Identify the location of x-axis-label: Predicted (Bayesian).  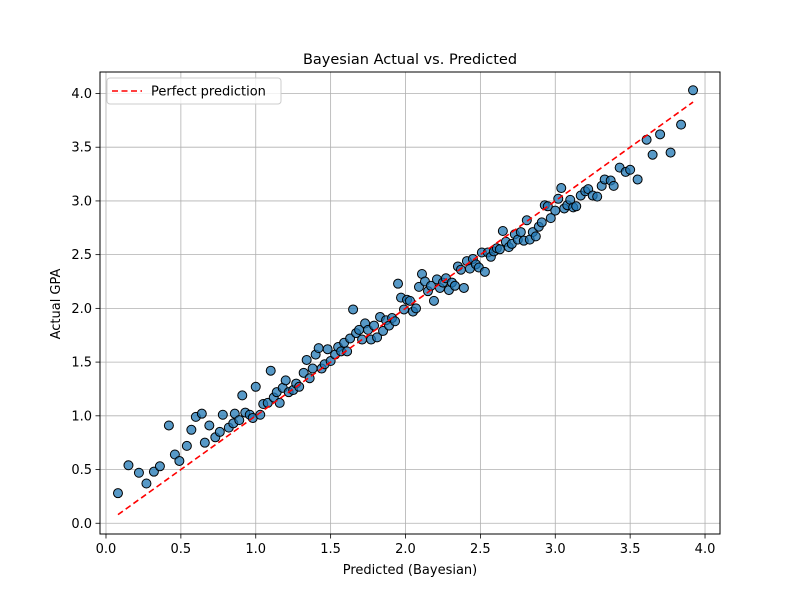
(410, 570).